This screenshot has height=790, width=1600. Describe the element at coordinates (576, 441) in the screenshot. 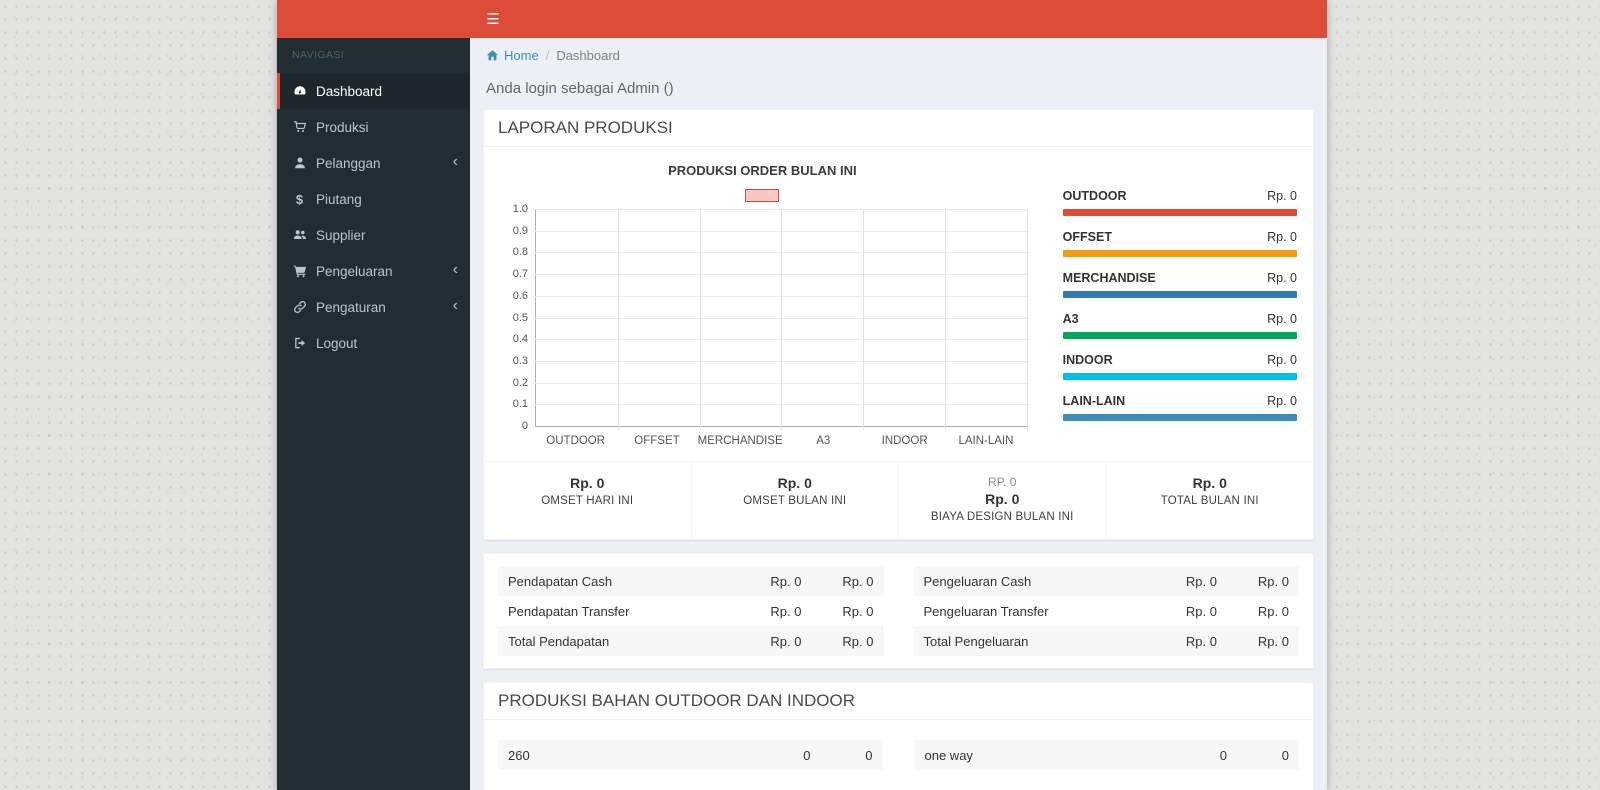

I see `chart-x-tick-label: OUTDOOR` at that location.